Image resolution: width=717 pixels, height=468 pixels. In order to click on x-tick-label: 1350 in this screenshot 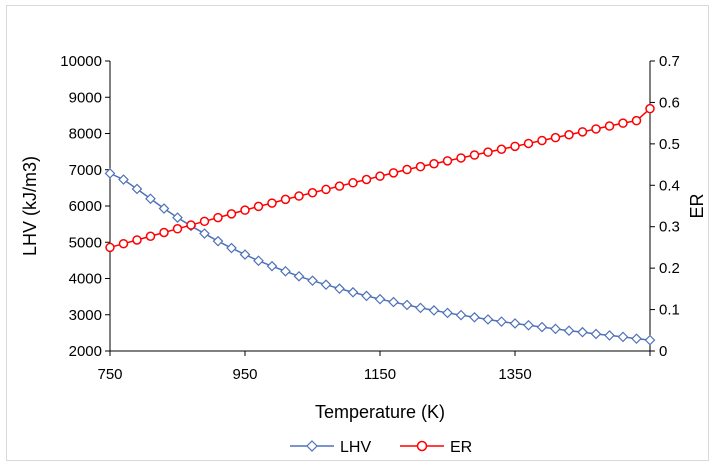, I will do `click(514, 374)`.